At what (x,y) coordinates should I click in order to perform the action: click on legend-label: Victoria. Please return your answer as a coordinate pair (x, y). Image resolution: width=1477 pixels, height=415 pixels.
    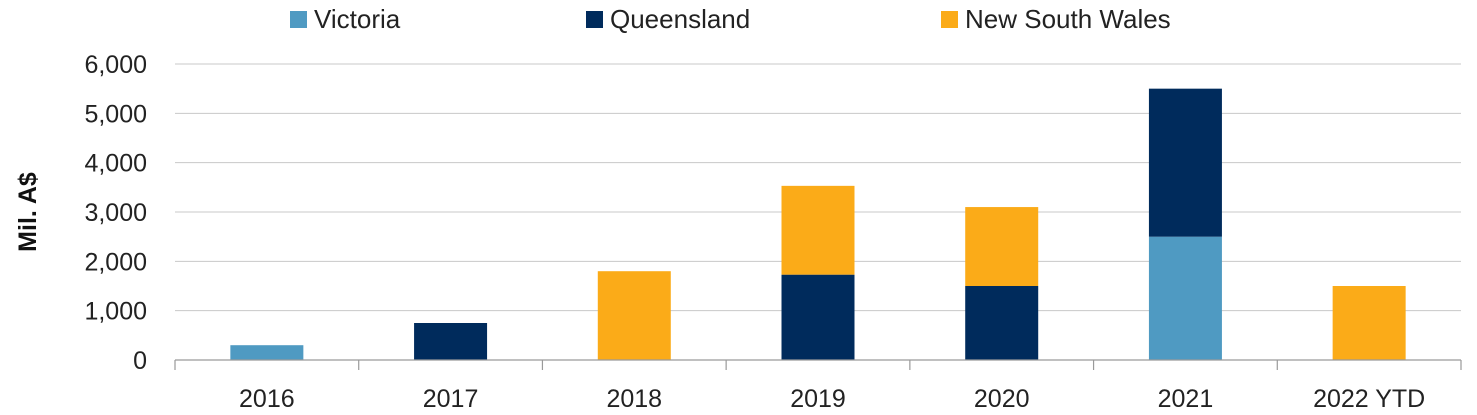
    Looking at the image, I should click on (357, 19).